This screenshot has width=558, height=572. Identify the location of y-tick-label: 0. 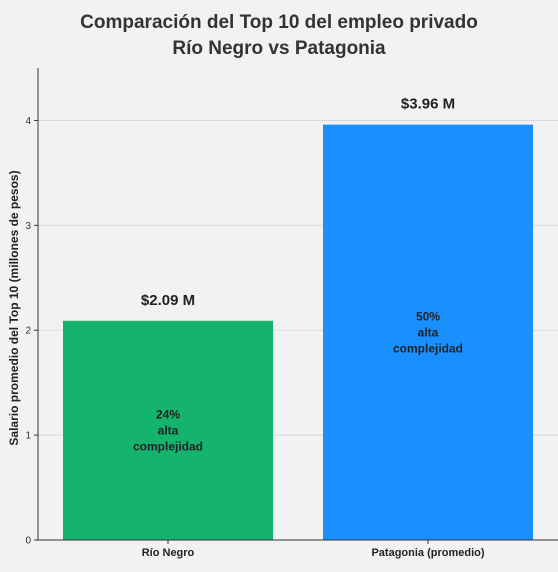
(28, 541).